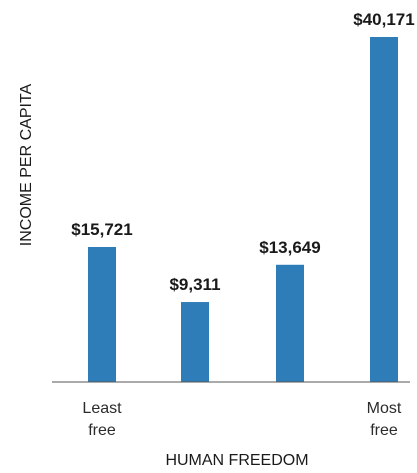 Image resolution: width=417 pixels, height=473 pixels. I want to click on bar-value-label-3: $13,649, so click(289, 247).